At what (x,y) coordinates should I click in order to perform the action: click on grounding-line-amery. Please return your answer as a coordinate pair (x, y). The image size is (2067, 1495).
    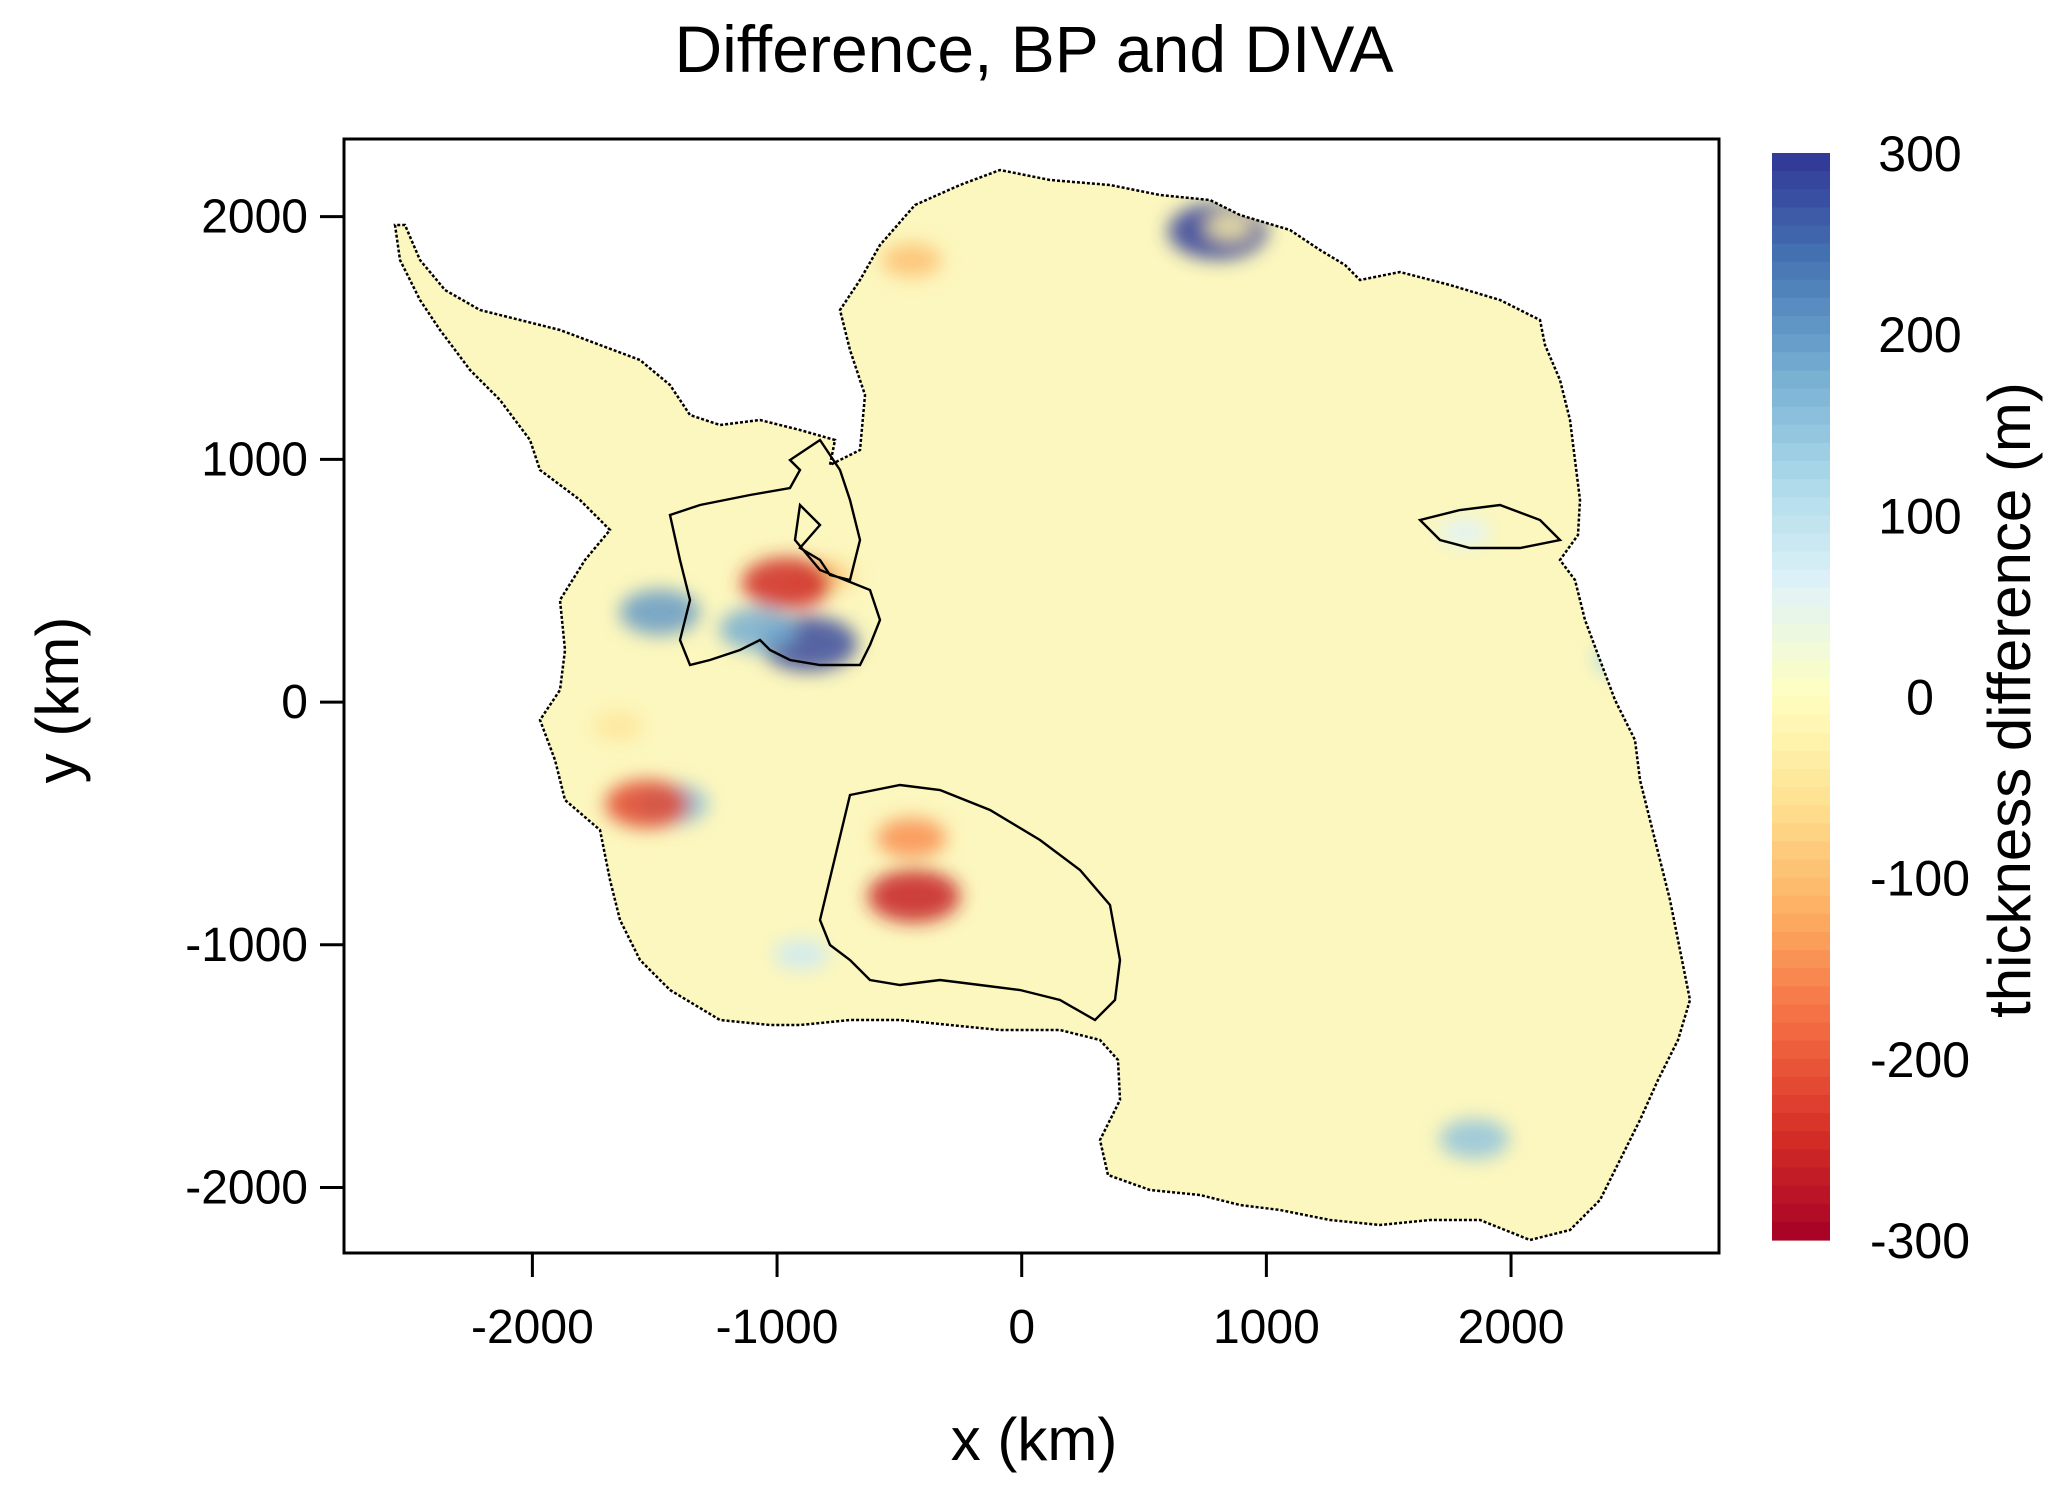
    Looking at the image, I should click on (1490, 526).